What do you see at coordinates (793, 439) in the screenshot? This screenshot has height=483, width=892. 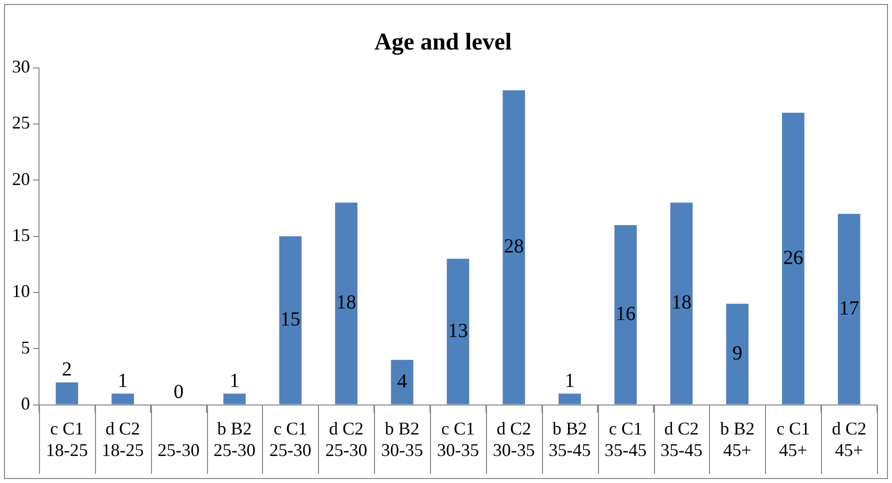 I see `x-tick-label: c C1 45+` at bounding box center [793, 439].